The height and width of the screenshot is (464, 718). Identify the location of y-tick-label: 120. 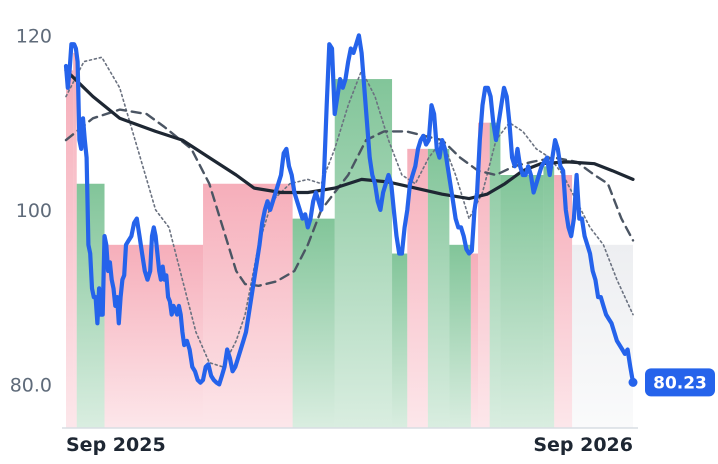
(34, 36).